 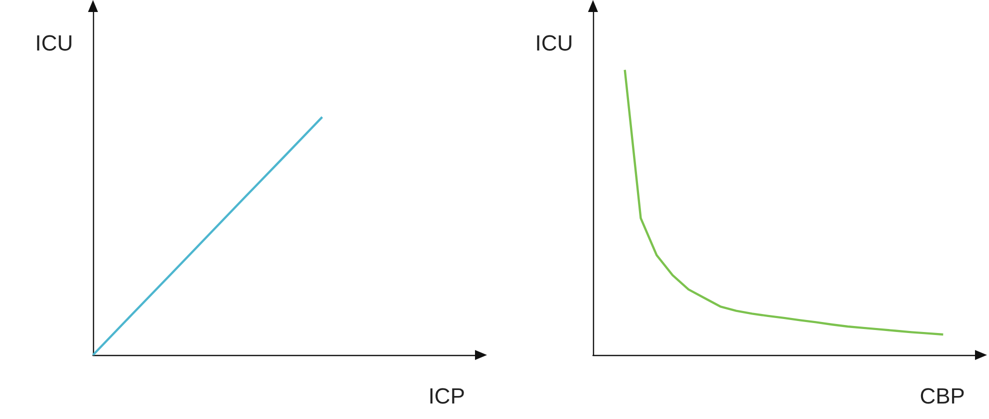 I want to click on x-axis-title: CBP, so click(x=942, y=396).